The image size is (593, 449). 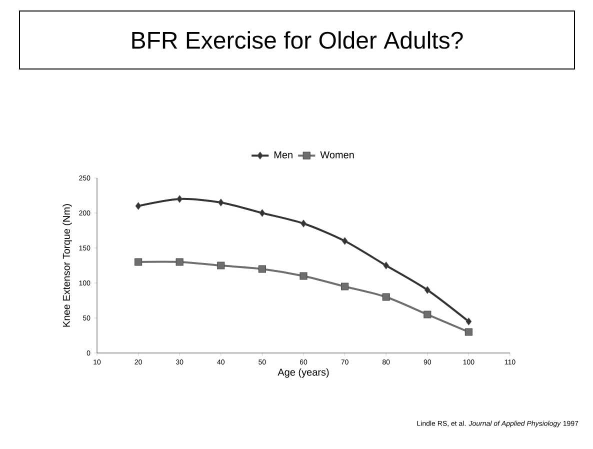 What do you see at coordinates (297, 40) in the screenshot?
I see `chart-title: BFR Exercise for Older Adults?` at bounding box center [297, 40].